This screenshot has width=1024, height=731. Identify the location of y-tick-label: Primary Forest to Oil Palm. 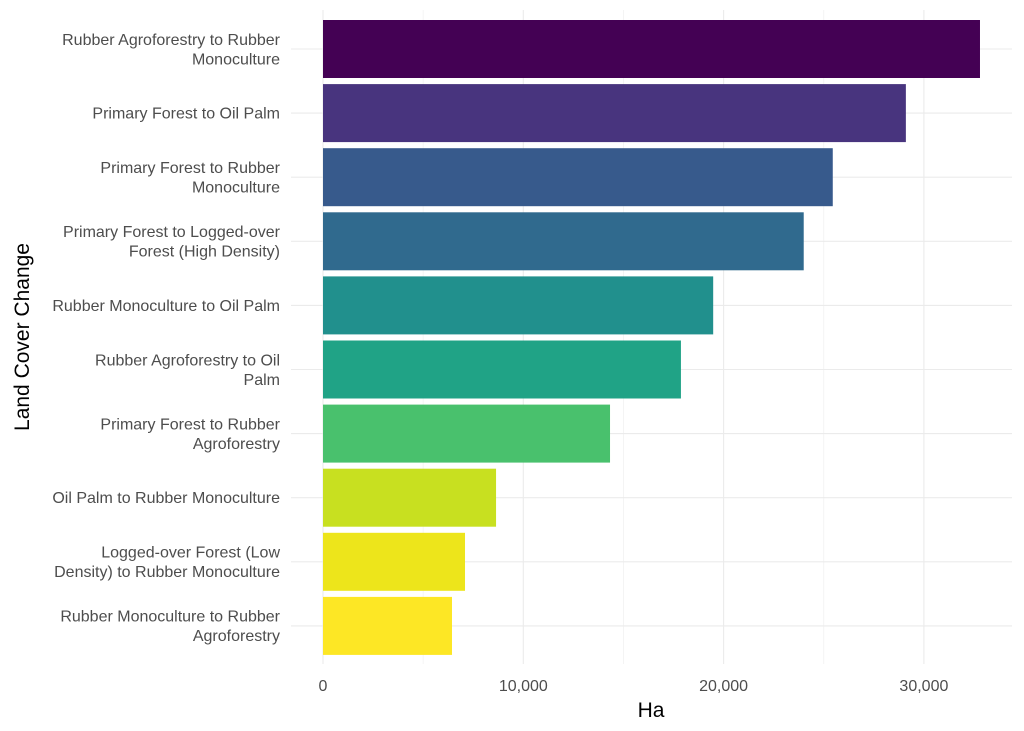
(186, 114).